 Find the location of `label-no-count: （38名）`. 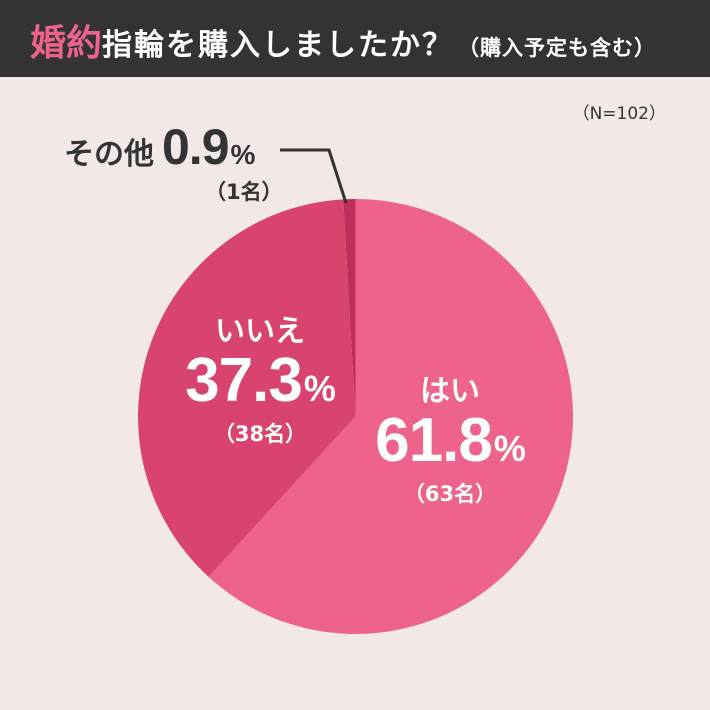

label-no-count: （38名） is located at coordinates (260, 434).